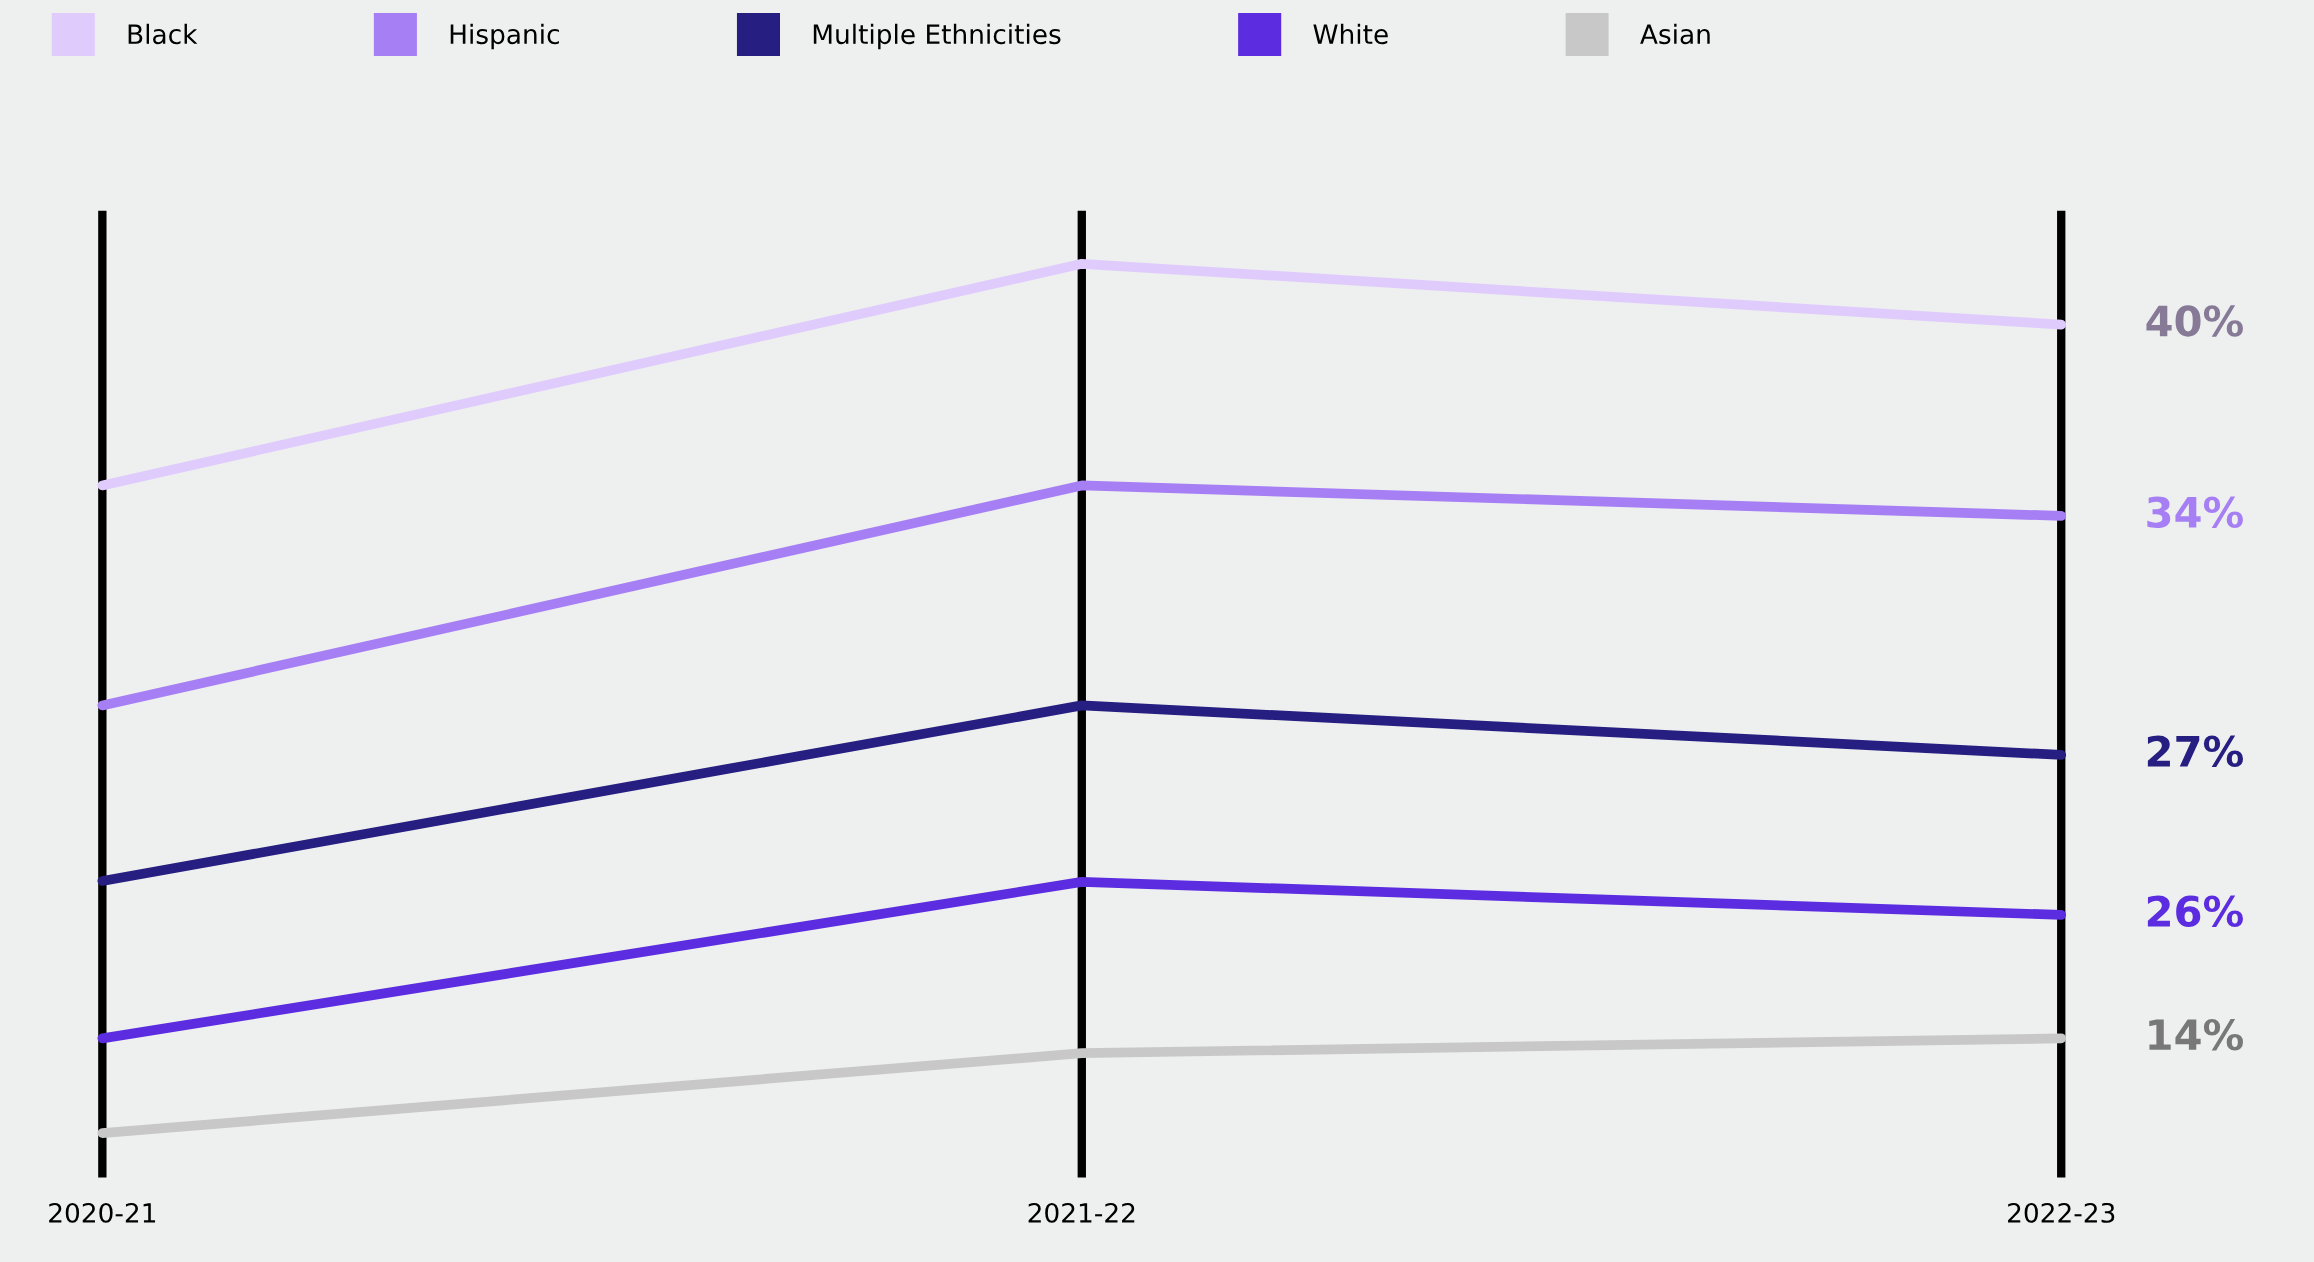  What do you see at coordinates (1675, 34) in the screenshot?
I see `legend-label: Asian` at bounding box center [1675, 34].